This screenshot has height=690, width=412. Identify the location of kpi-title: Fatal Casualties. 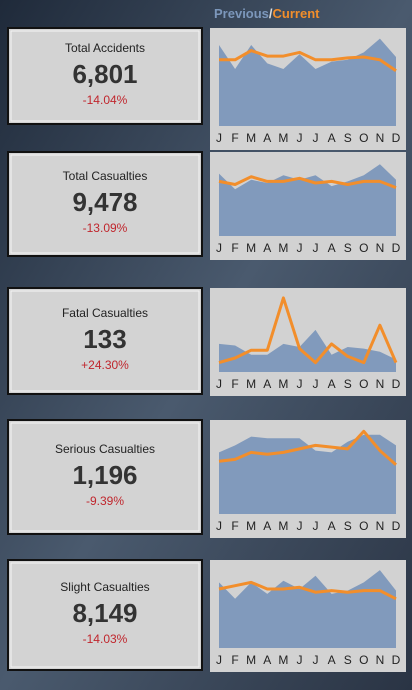
(105, 313).